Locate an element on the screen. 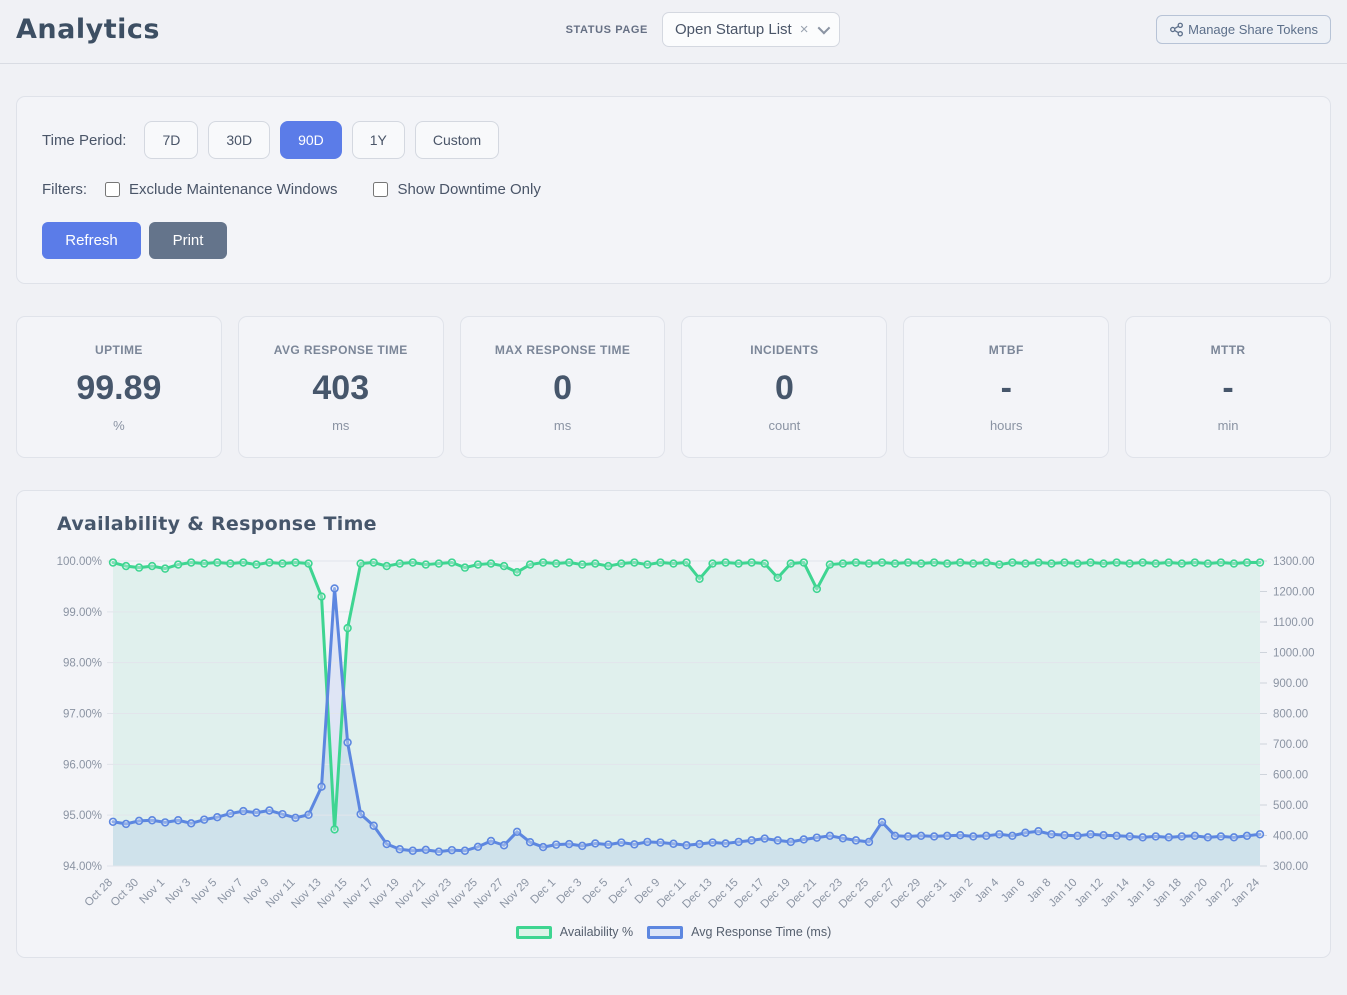 The image size is (1347, 995). svg-text: Nov 7 is located at coordinates (231, 892).